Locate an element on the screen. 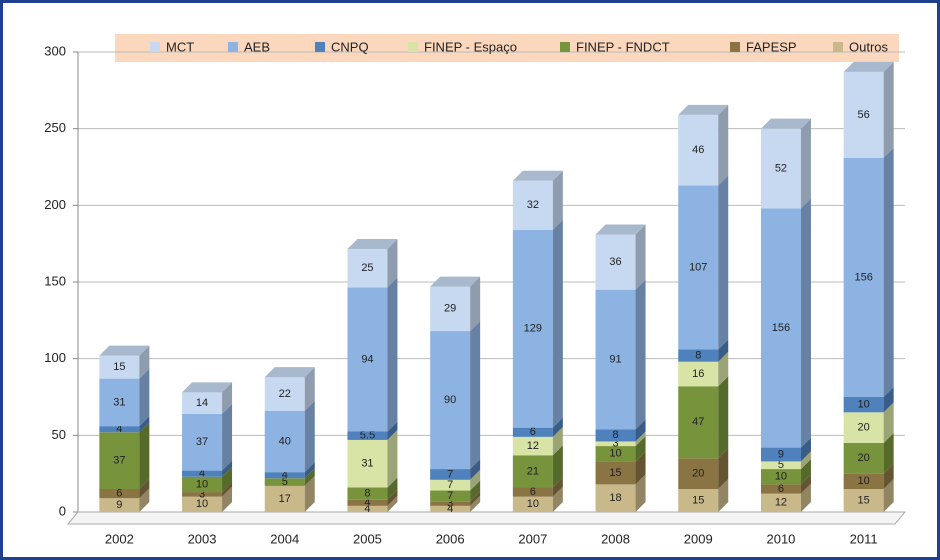 The height and width of the screenshot is (560, 940). value-label: 17 is located at coordinates (285, 499).